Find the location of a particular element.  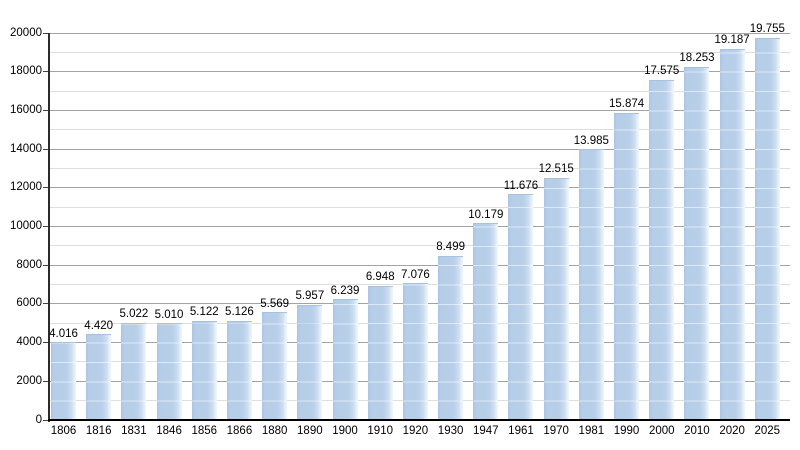

x-axis-category-label: 2025 is located at coordinates (767, 431).